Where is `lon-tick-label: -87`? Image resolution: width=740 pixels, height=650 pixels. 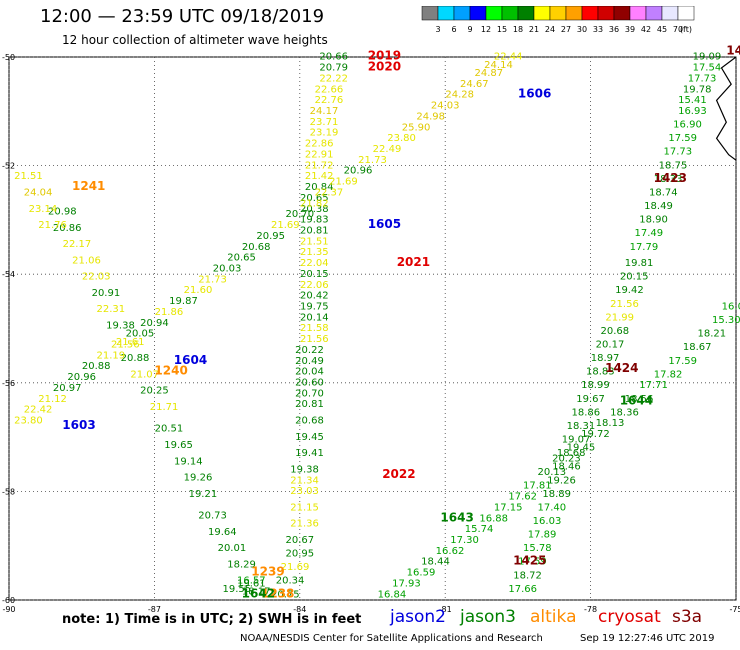
lon-tick-label: -87 is located at coordinates (154, 609).